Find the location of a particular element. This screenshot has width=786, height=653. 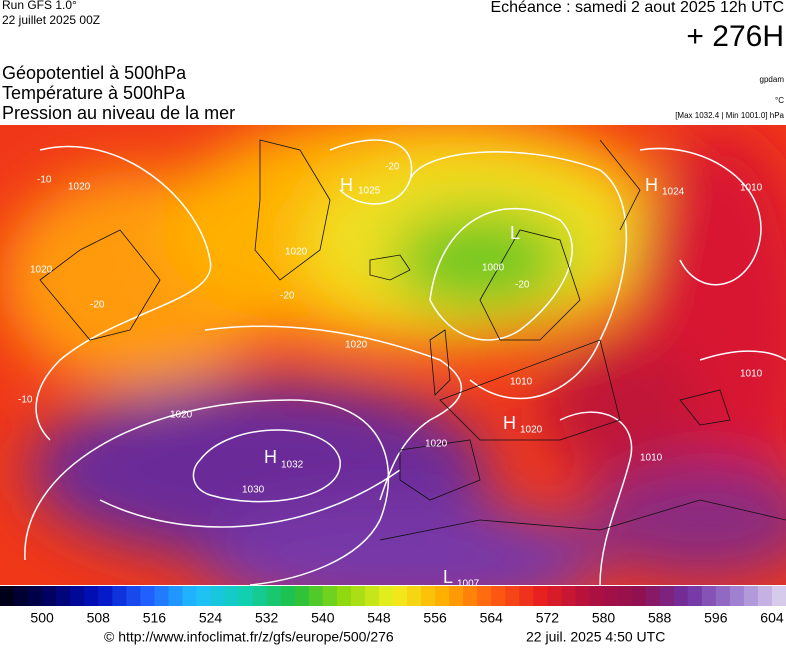

colorbar-tick-label: 572 is located at coordinates (548, 618).